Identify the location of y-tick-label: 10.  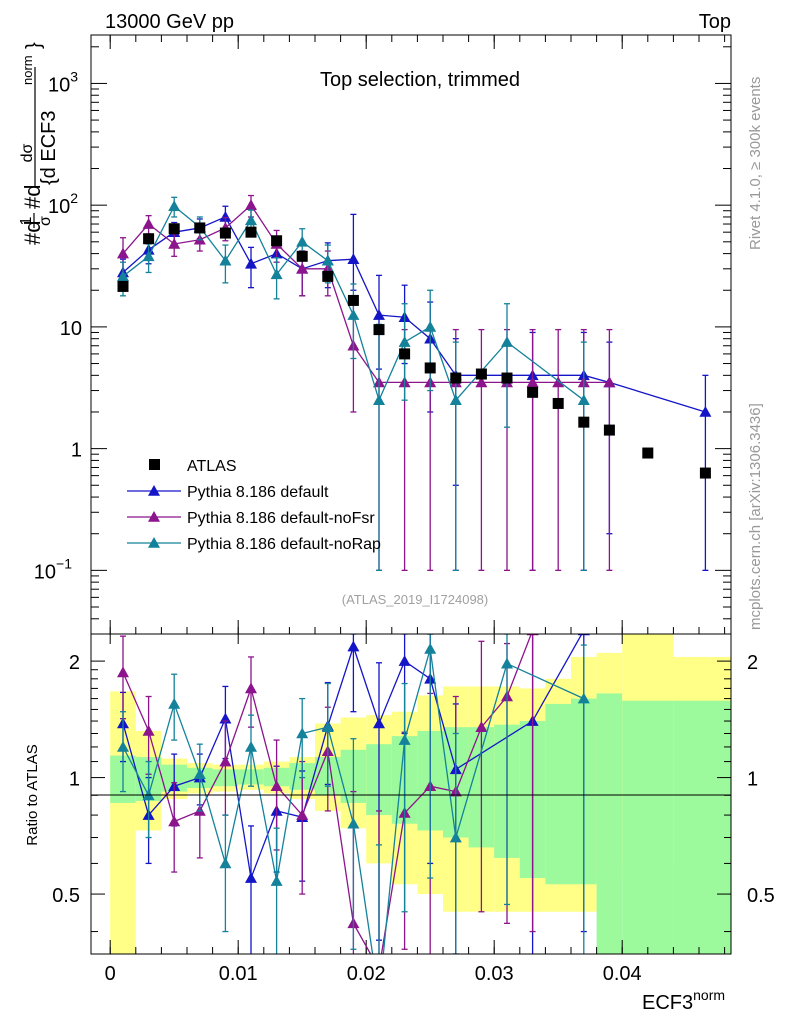
(71, 329).